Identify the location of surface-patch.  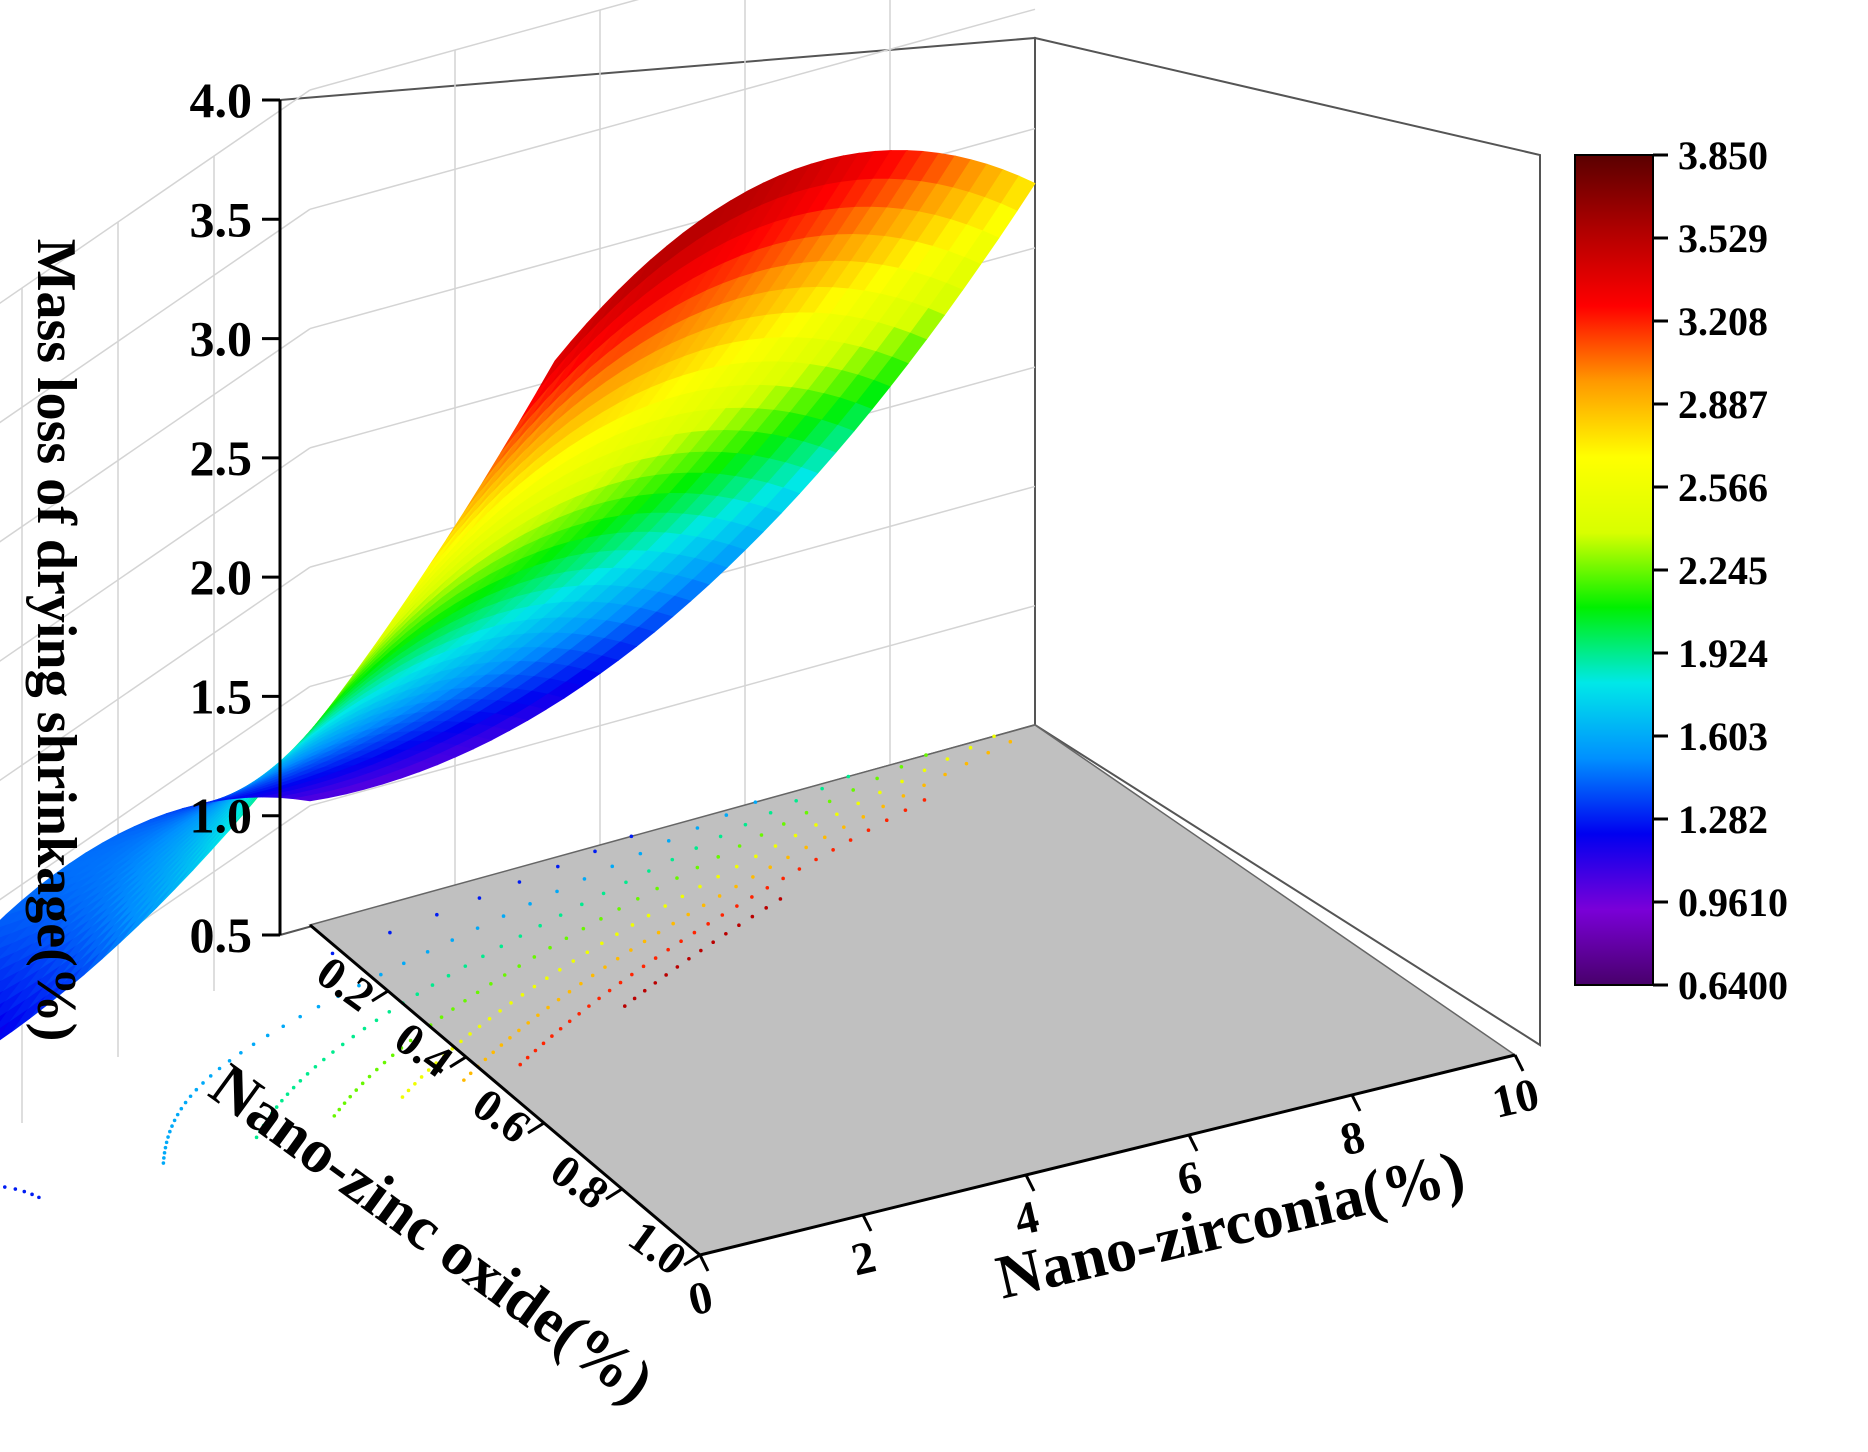
(311, 798).